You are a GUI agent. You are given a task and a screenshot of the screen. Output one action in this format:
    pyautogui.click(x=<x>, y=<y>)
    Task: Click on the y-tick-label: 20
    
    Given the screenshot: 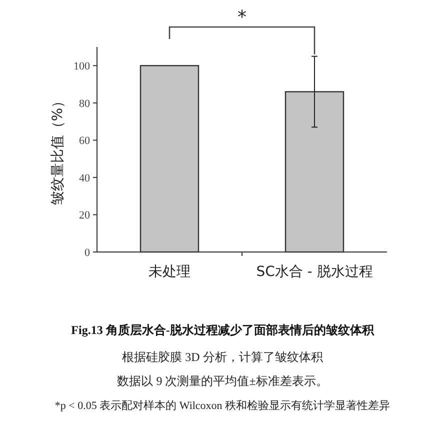 What is the action you would take?
    pyautogui.click(x=84, y=216)
    